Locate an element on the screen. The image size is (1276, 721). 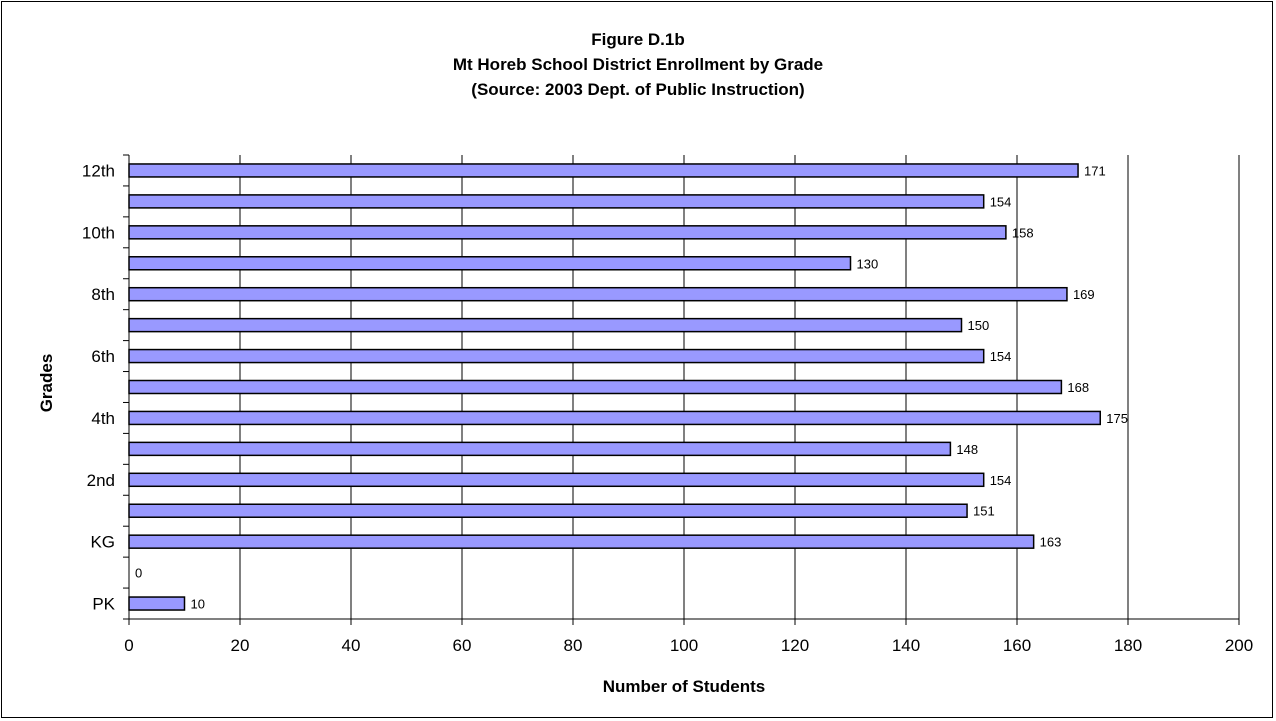
bar-PK is located at coordinates (157, 603).